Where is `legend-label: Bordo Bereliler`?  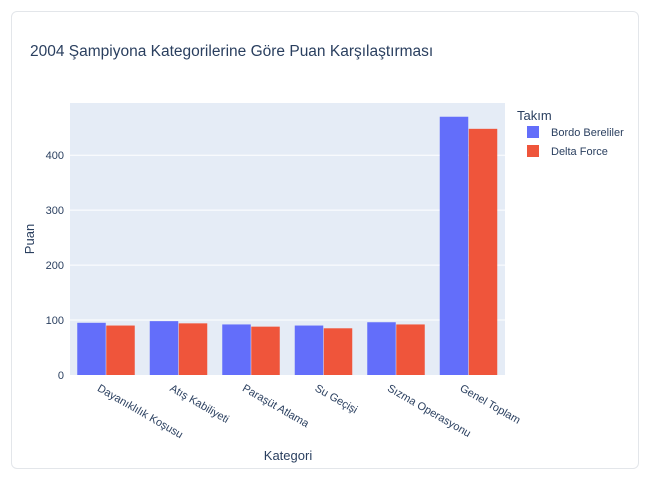
legend-label: Bordo Bereliler is located at coordinates (587, 133).